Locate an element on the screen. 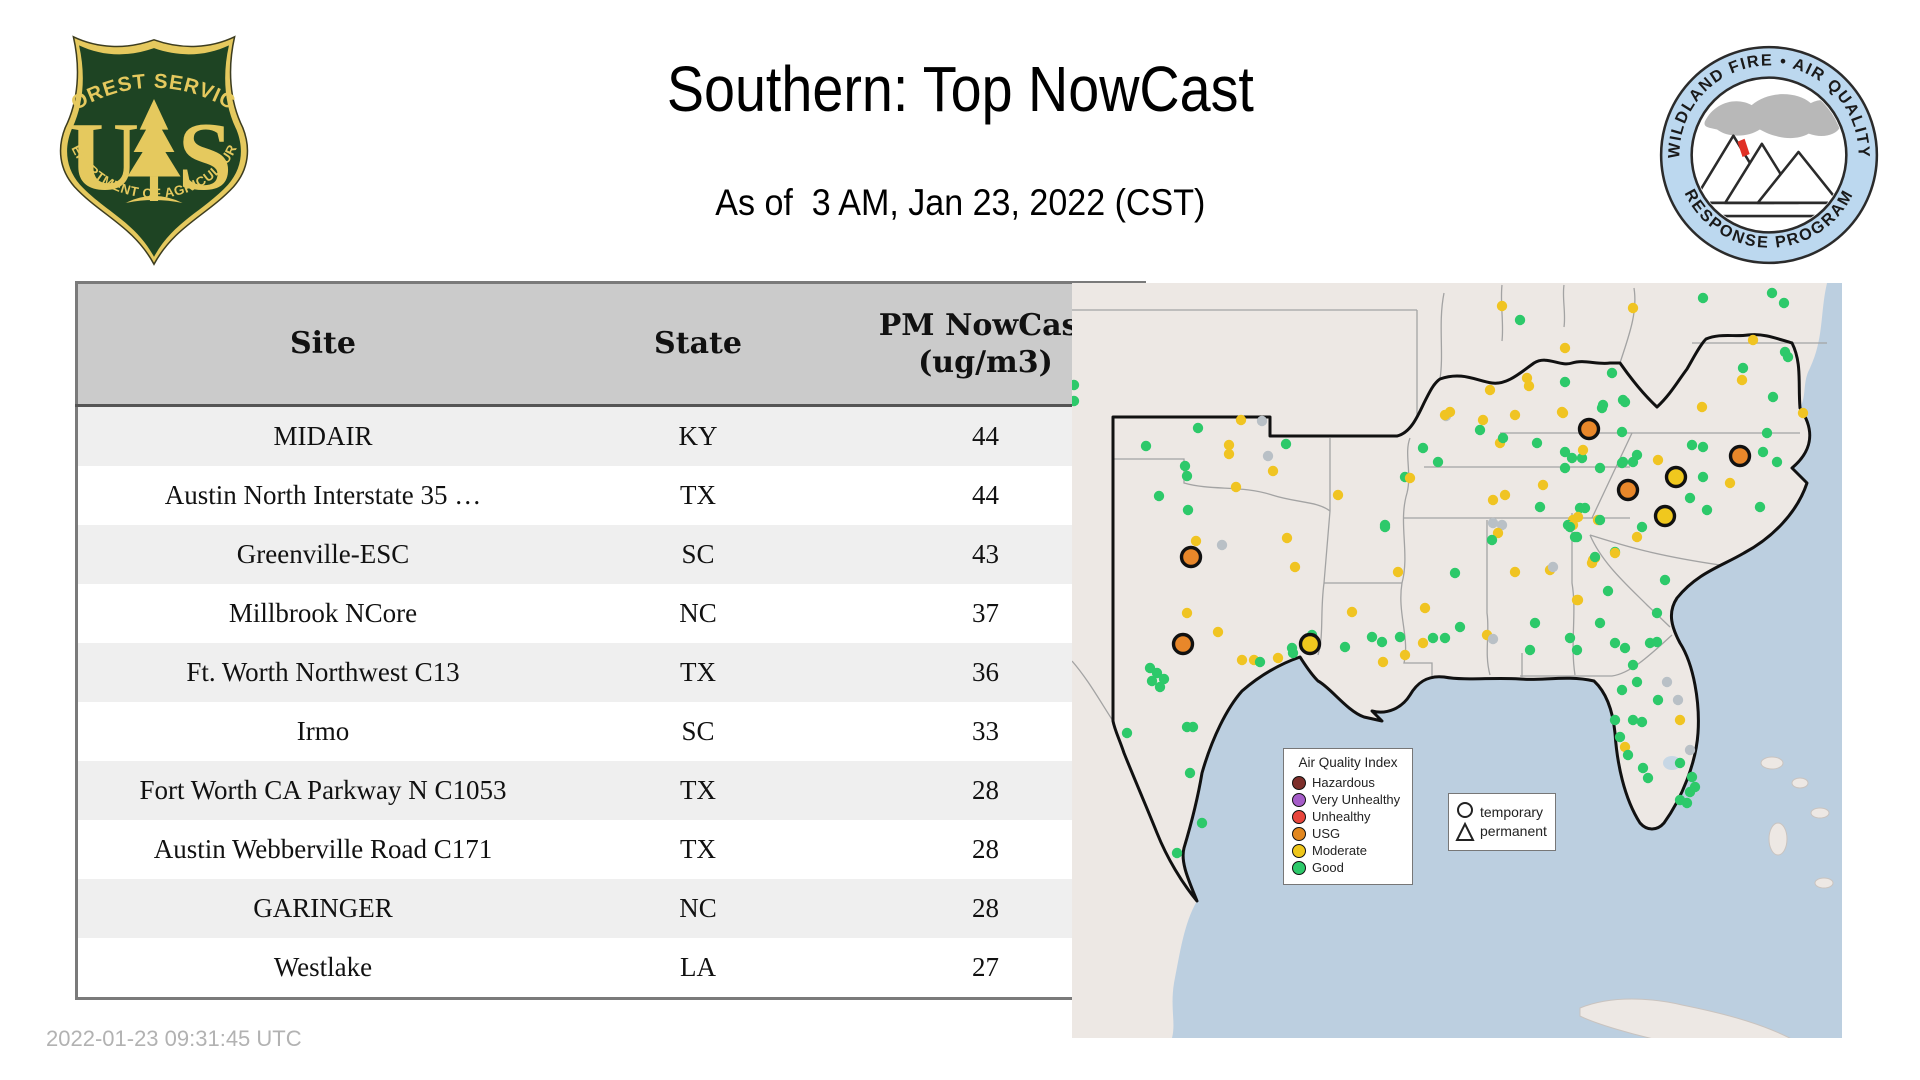 This screenshot has height=1080, width=1920. table-row: GARINGER NC 28 is located at coordinates (610, 908).